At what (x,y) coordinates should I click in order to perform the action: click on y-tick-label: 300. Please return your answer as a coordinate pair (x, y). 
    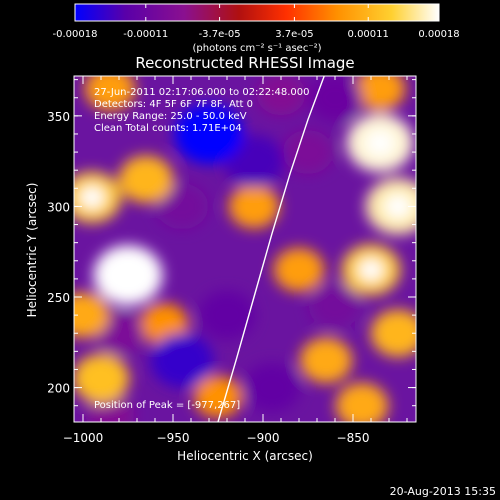
    Looking at the image, I should click on (58, 207).